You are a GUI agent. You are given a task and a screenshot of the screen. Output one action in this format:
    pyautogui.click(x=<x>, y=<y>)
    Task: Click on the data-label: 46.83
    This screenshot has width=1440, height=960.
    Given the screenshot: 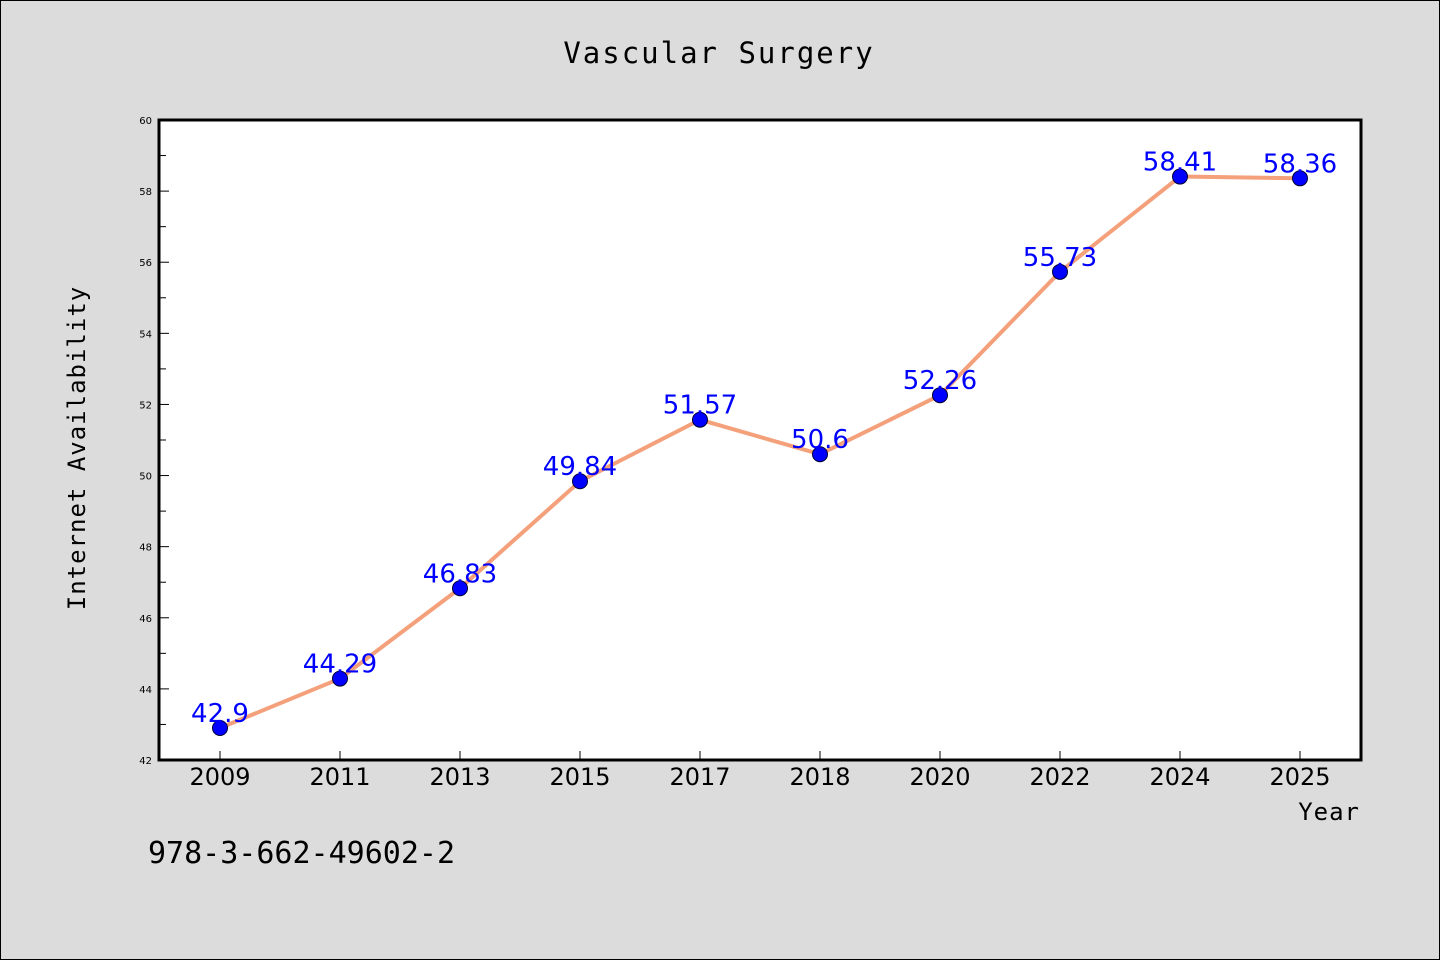 What is the action you would take?
    pyautogui.click(x=460, y=574)
    